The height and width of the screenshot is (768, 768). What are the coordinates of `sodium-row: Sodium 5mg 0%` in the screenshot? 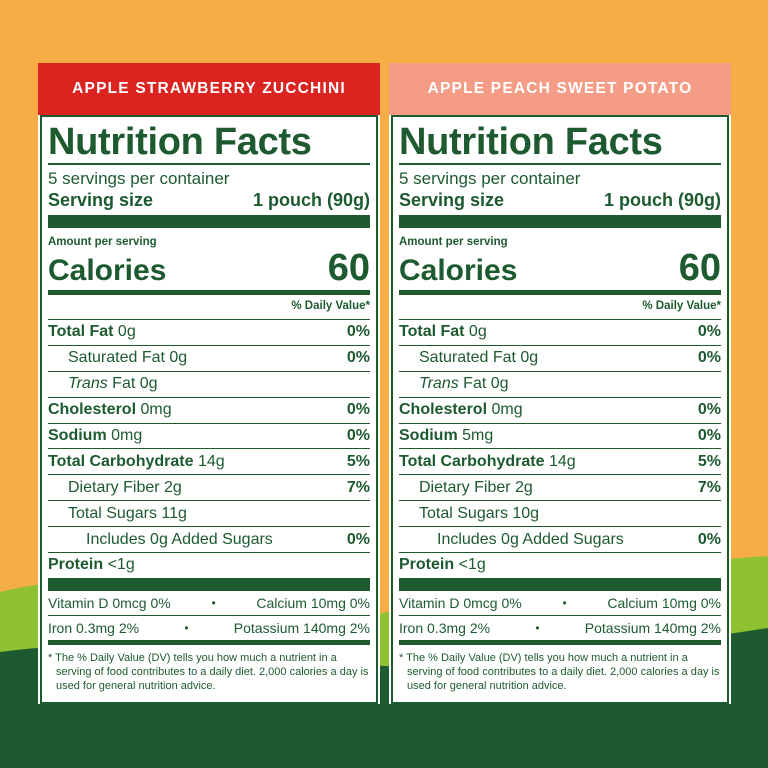 It's located at (560, 435).